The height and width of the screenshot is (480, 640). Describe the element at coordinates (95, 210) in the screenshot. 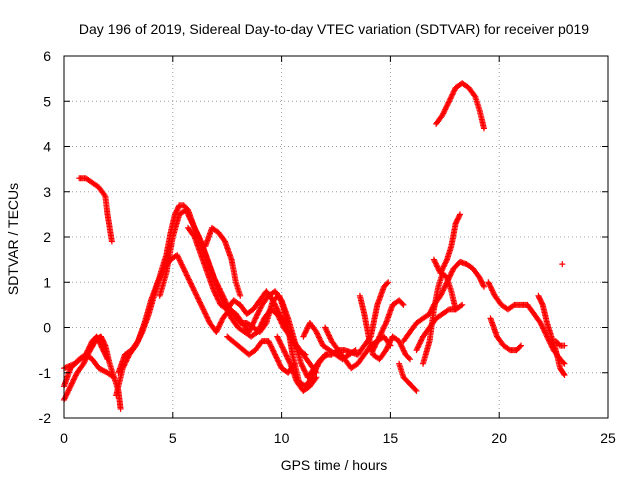

I see `series-trace-d` at that location.